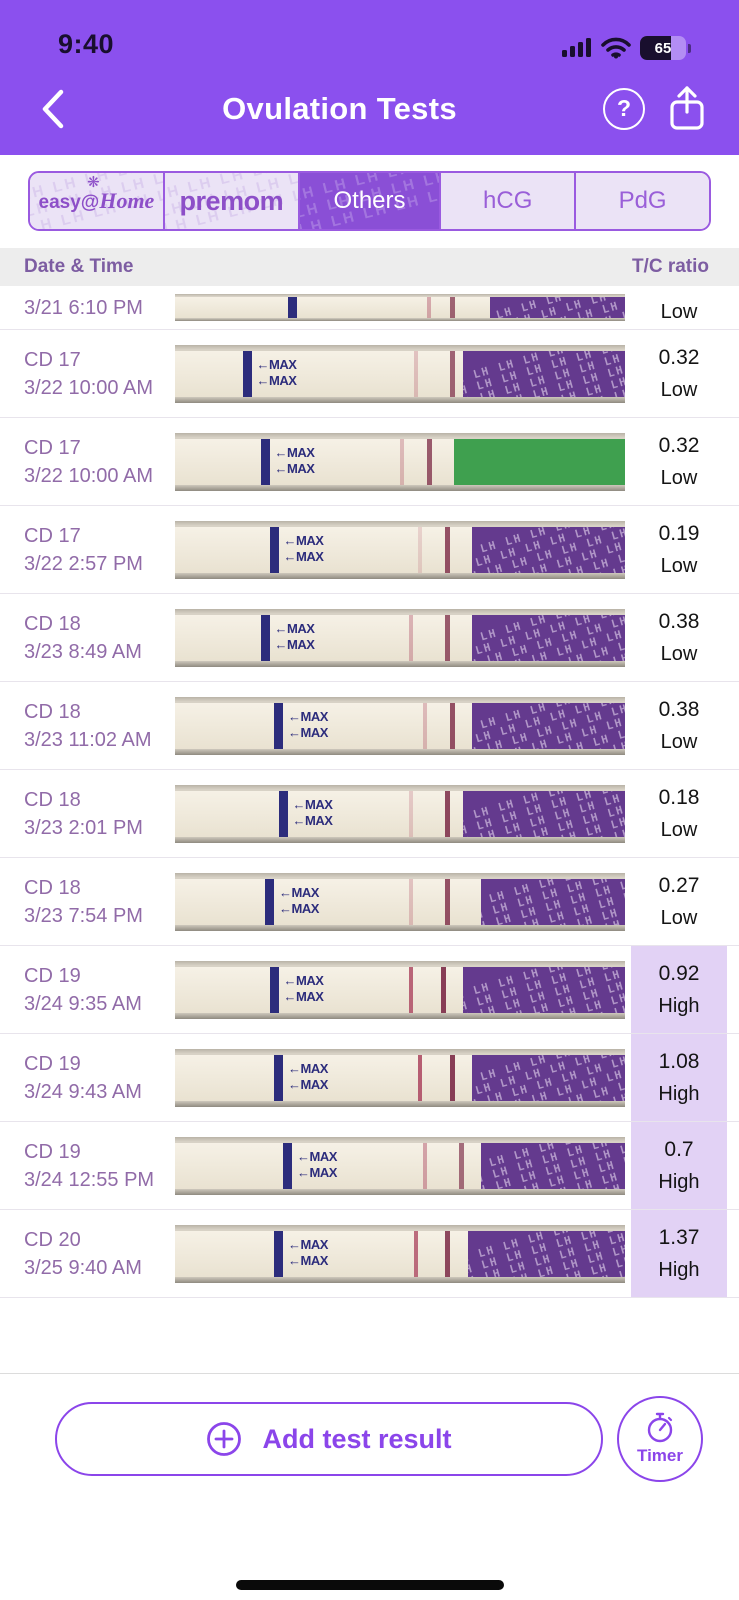  What do you see at coordinates (87, 1166) in the screenshot?
I see `date-cell: CD 19 3/24 12:55 PM` at bounding box center [87, 1166].